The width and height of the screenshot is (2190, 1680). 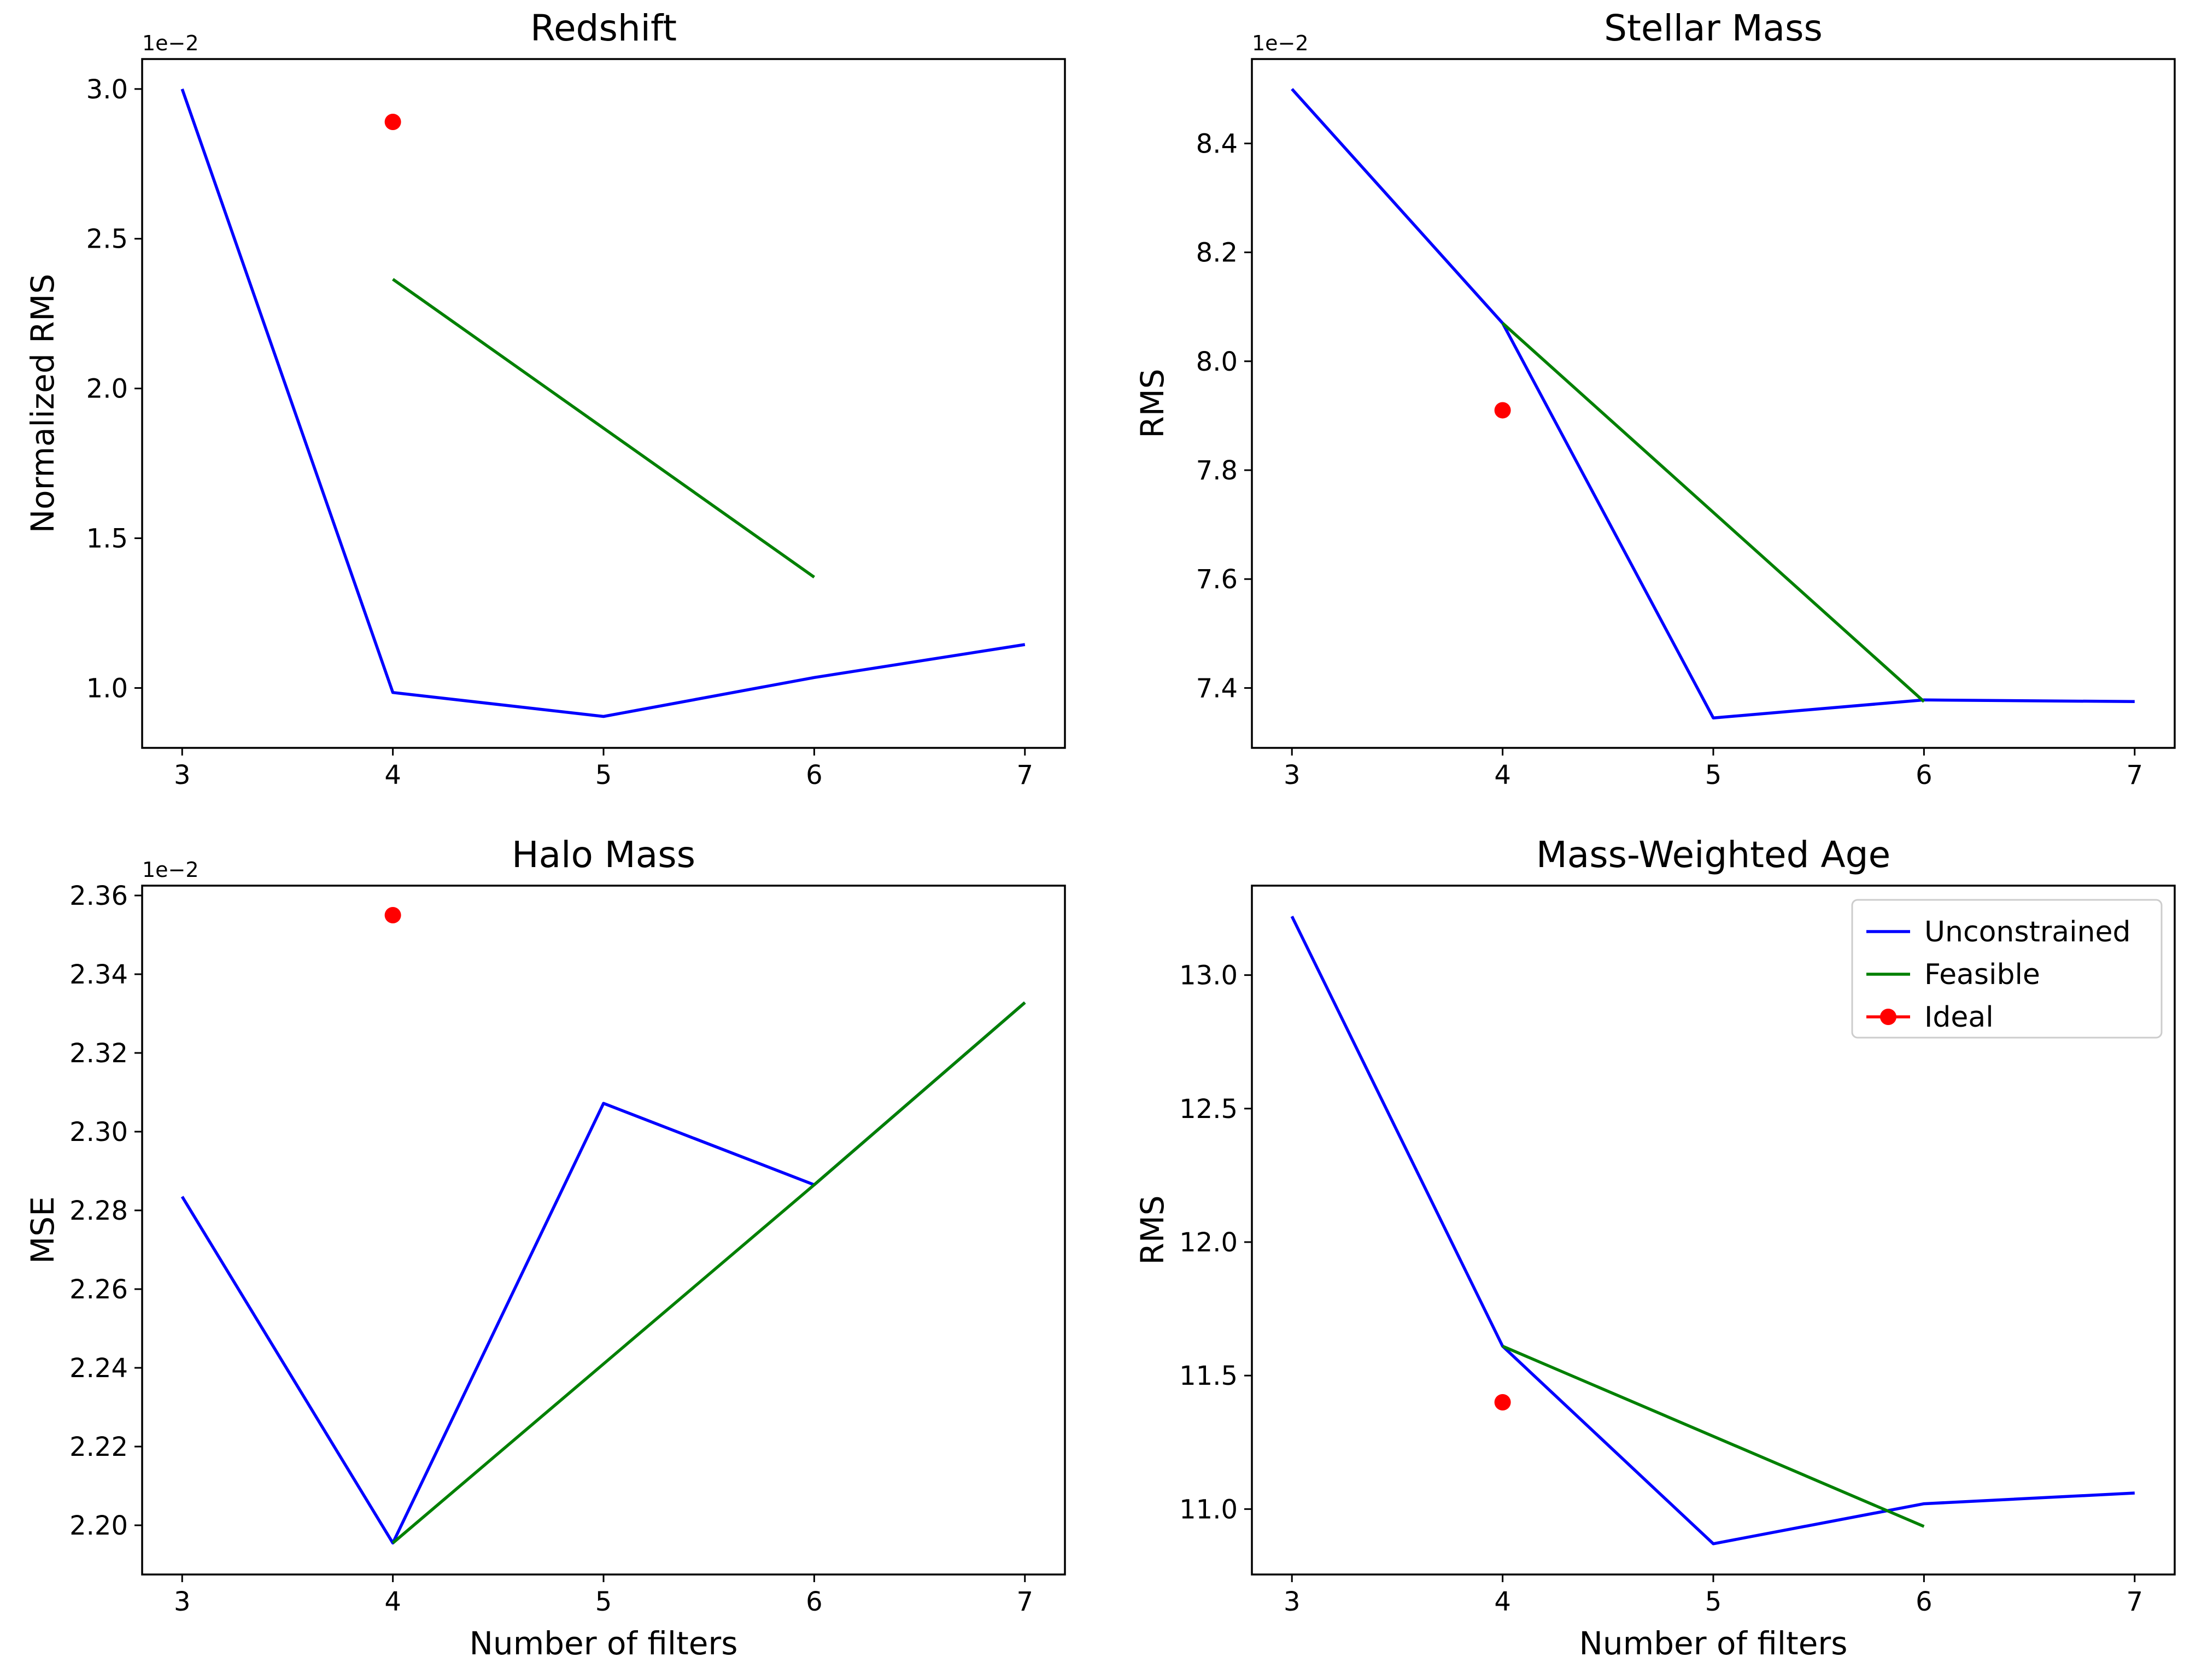 I want to click on y-tick-label: 2.5, so click(x=107, y=239).